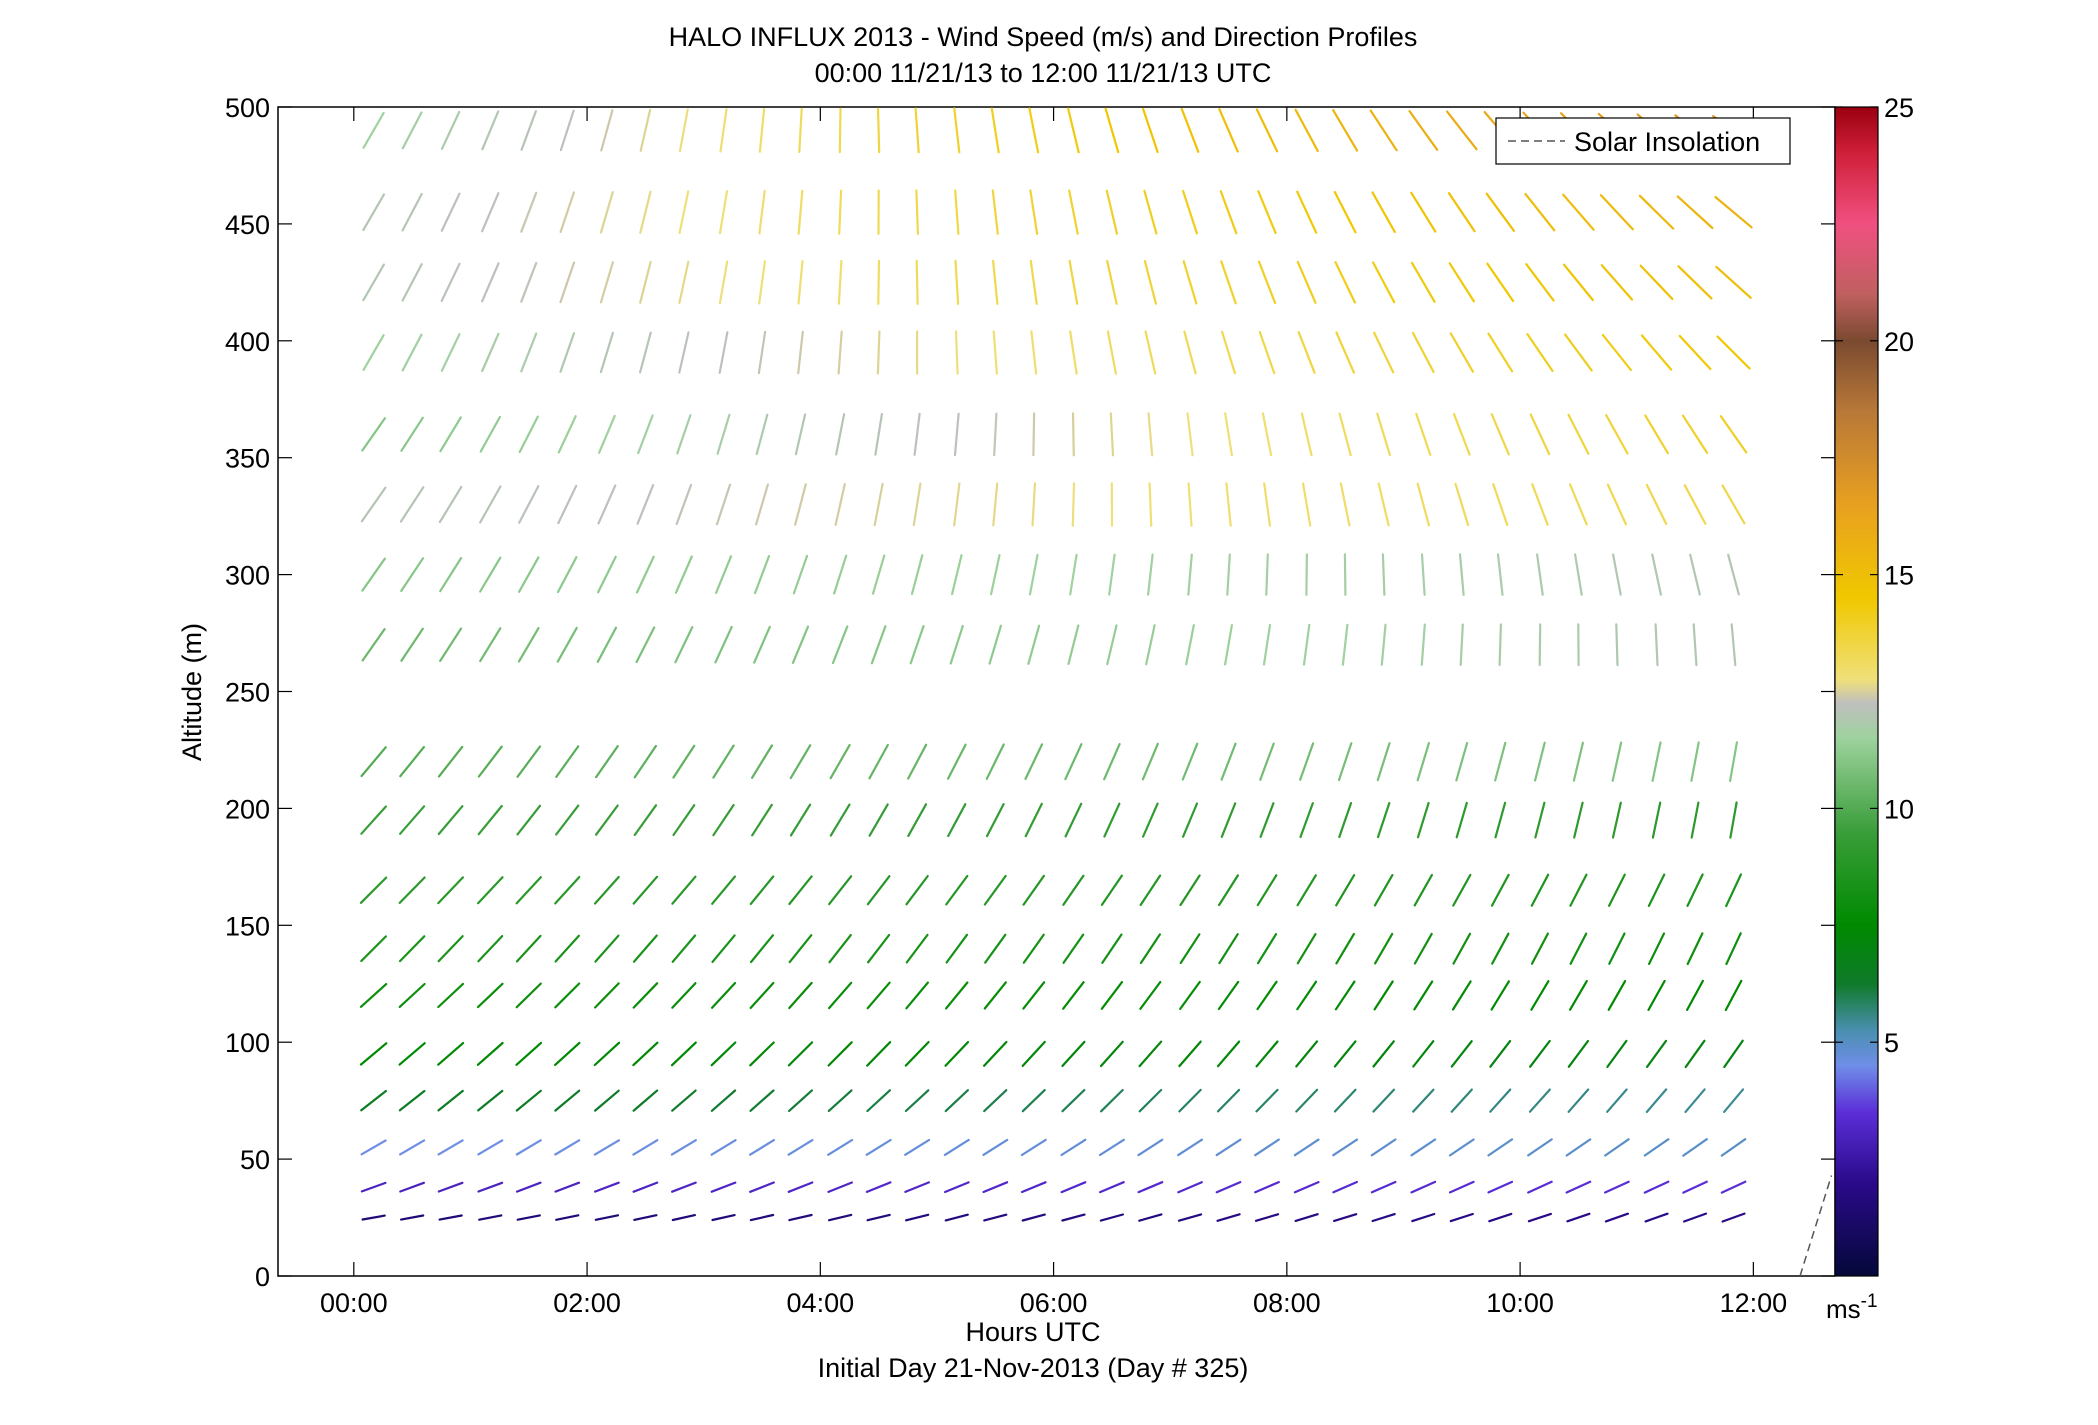 Image resolution: width=2098 pixels, height=1425 pixels. Describe the element at coordinates (1899, 809) in the screenshot. I see `colorbar-tick-label: 10` at that location.